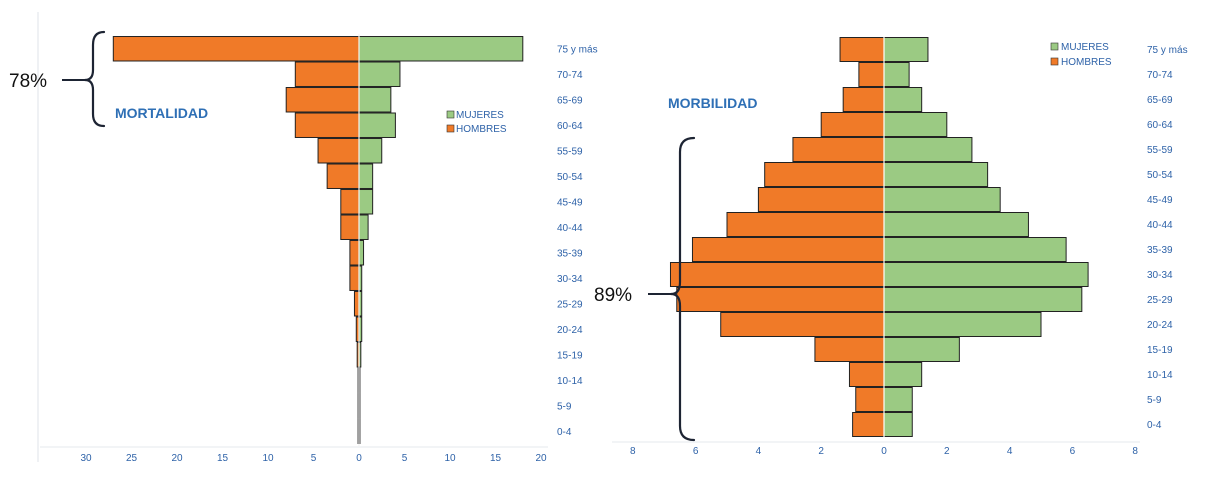 The width and height of the screenshot is (1215, 484). What do you see at coordinates (28, 81) in the screenshot?
I see `mortalidad-percentage: 78%` at bounding box center [28, 81].